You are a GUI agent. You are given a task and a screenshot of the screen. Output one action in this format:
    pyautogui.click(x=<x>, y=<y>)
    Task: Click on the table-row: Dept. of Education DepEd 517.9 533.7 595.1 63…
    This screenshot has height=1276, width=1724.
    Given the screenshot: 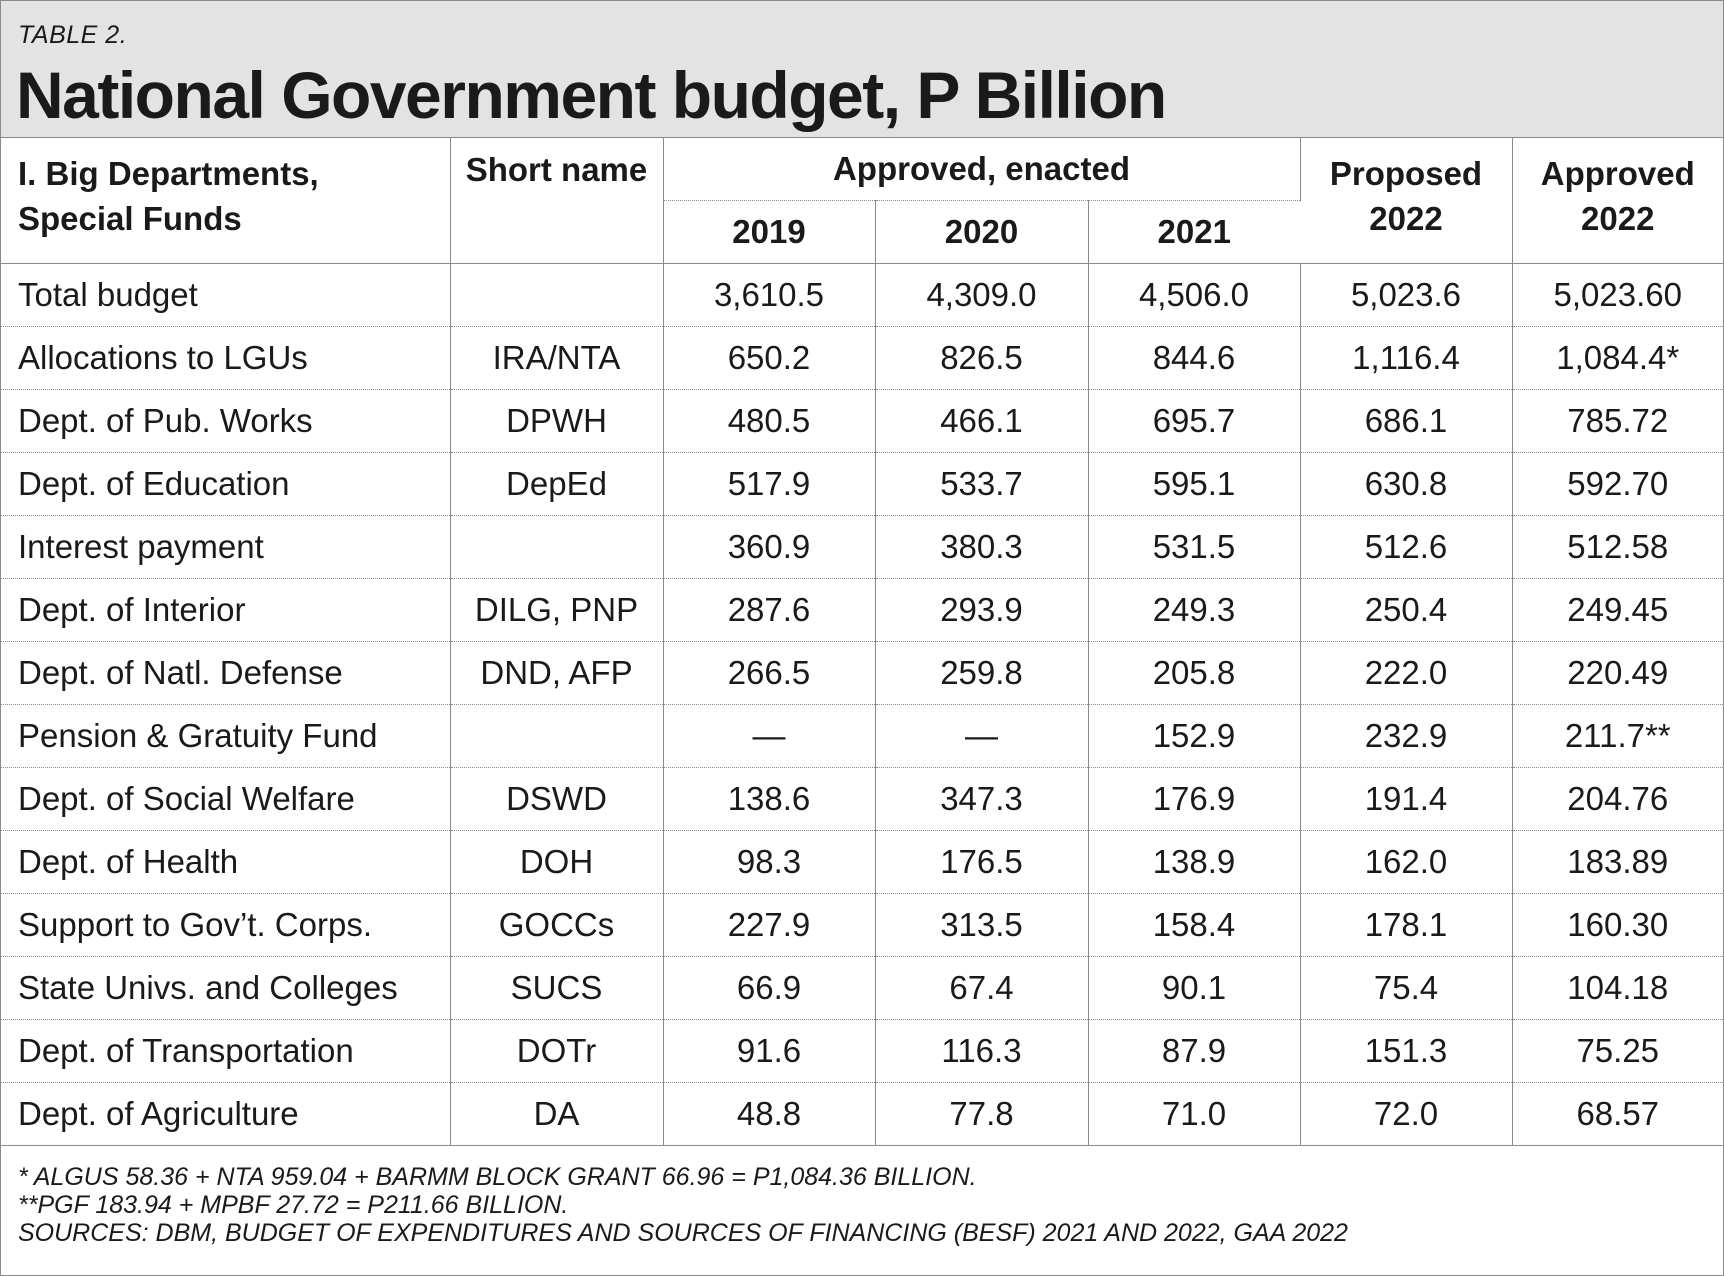 What is the action you would take?
    pyautogui.click(x=862, y=484)
    